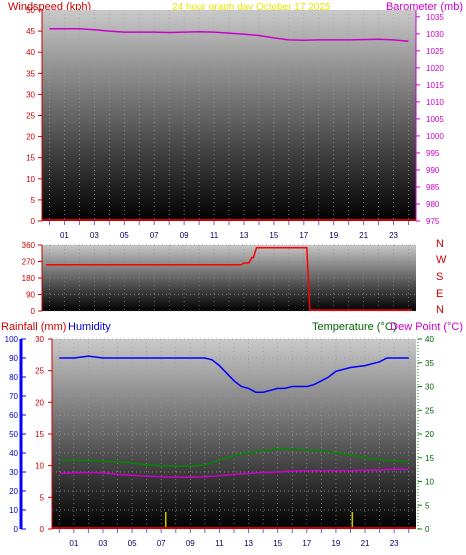  What do you see at coordinates (29, 262) in the screenshot?
I see `direction-tick-label: 270` at bounding box center [29, 262].